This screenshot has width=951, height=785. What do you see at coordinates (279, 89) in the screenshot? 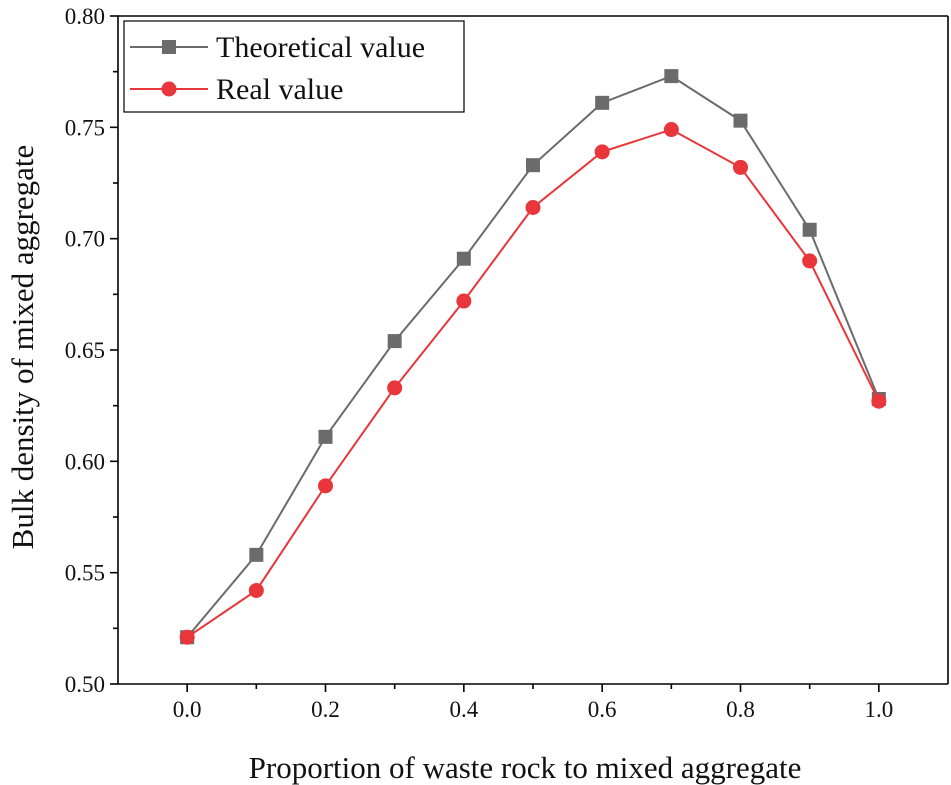
I see `legend-label: Real value` at bounding box center [279, 89].